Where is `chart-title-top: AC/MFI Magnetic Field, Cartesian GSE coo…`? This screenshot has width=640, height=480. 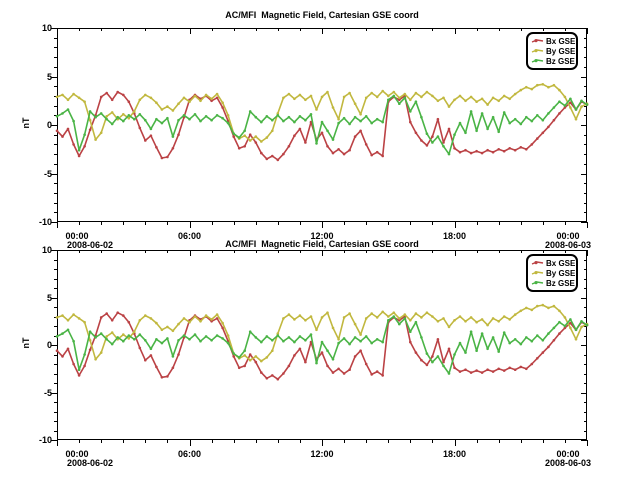
chart-title-top: AC/MFI Magnetic Field, Cartesian GSE coo… is located at coordinates (322, 15).